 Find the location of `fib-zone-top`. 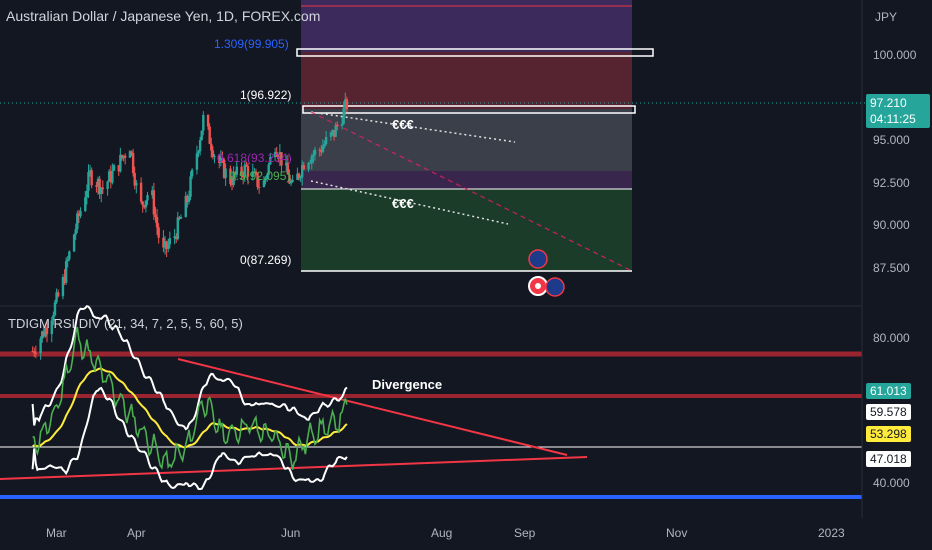

fib-zone-top is located at coordinates (466, 26).